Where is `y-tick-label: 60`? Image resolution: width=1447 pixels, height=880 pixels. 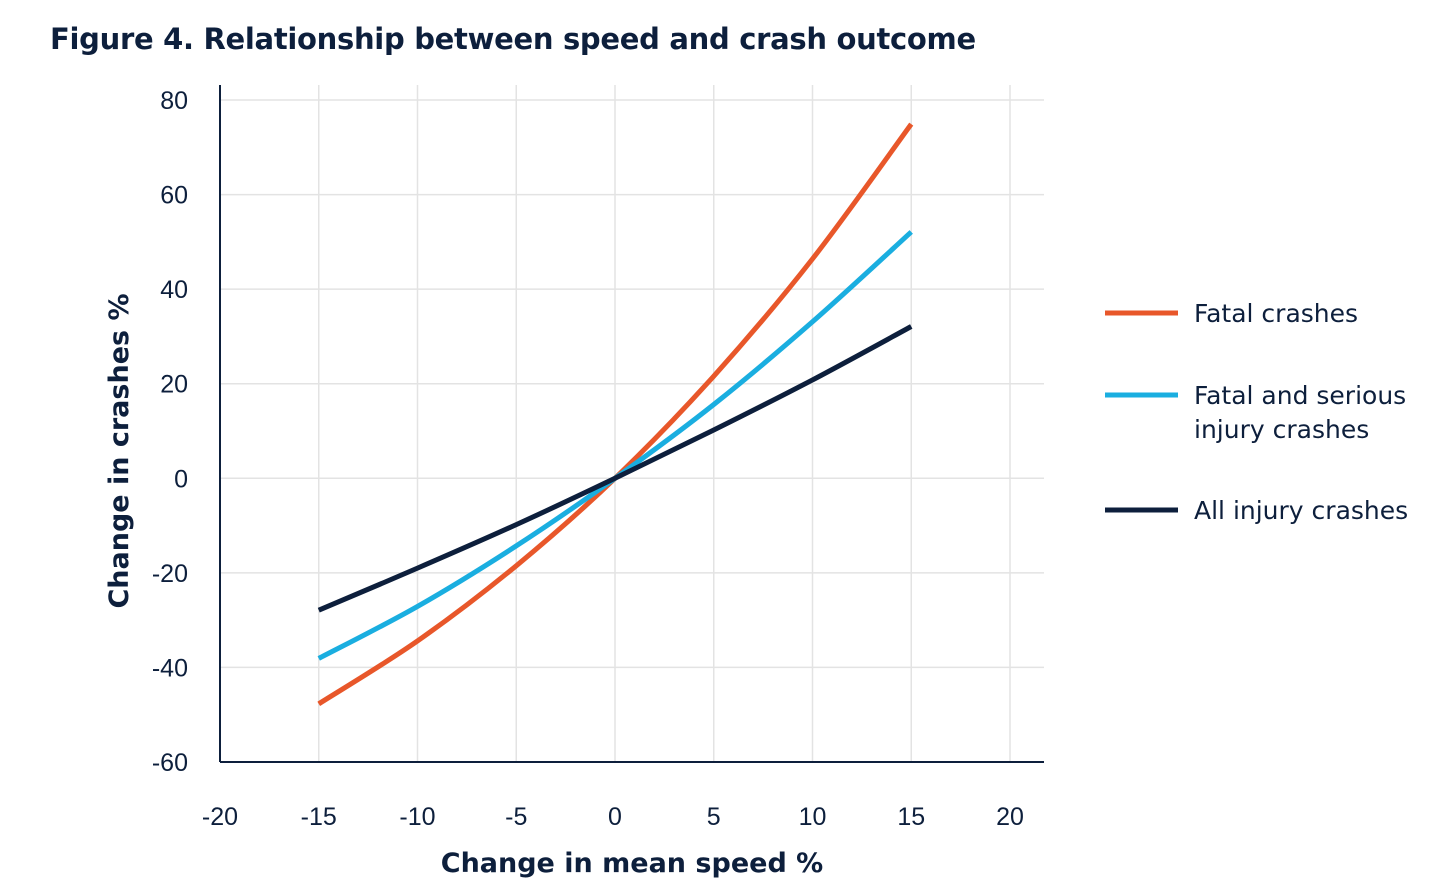 y-tick-label: 60 is located at coordinates (174, 196).